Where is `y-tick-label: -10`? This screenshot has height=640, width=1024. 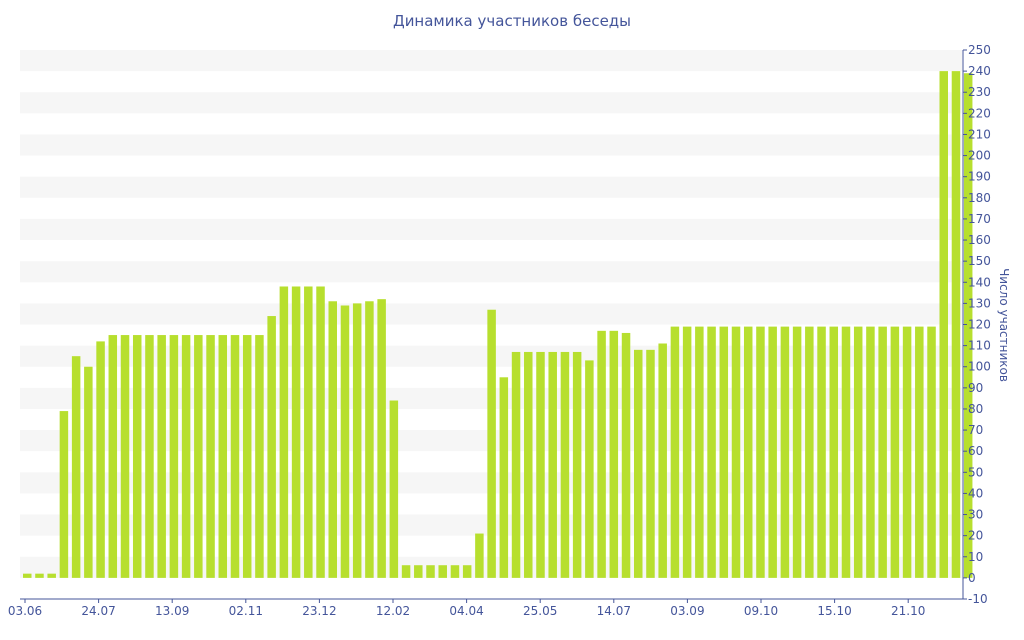
y-tick-label: -10 is located at coordinates (978, 599).